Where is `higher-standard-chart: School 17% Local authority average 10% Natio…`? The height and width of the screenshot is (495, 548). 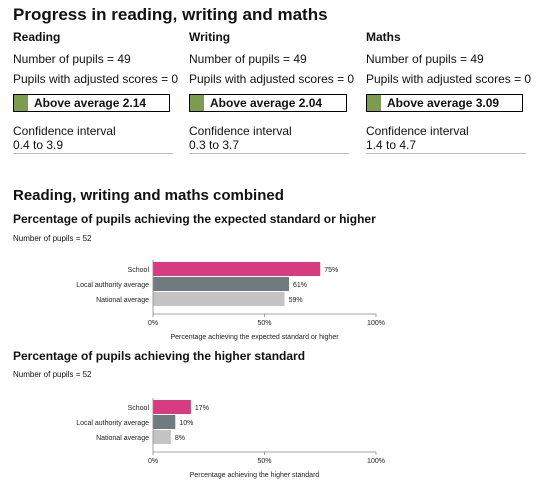 higher-standard-chart: School 17% Local authority average 10% Natio… is located at coordinates (230, 438).